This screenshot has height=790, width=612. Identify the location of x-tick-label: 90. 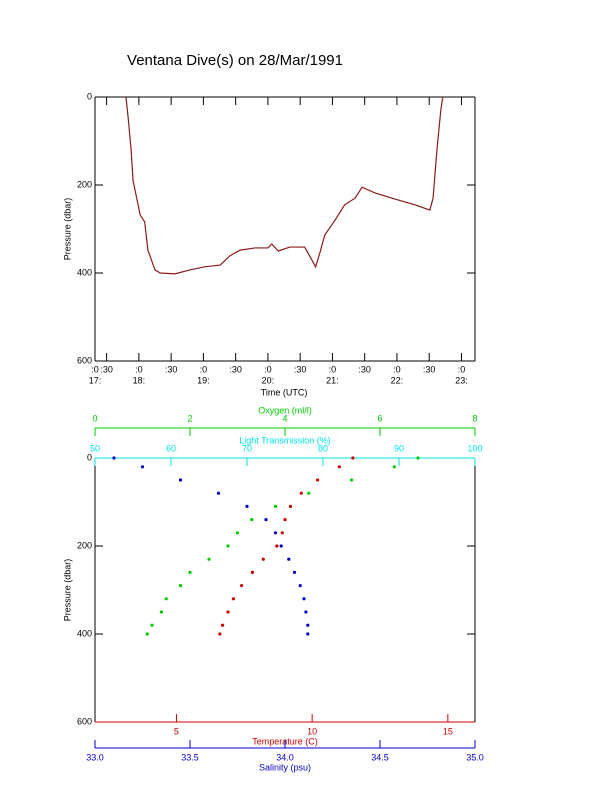
(399, 448).